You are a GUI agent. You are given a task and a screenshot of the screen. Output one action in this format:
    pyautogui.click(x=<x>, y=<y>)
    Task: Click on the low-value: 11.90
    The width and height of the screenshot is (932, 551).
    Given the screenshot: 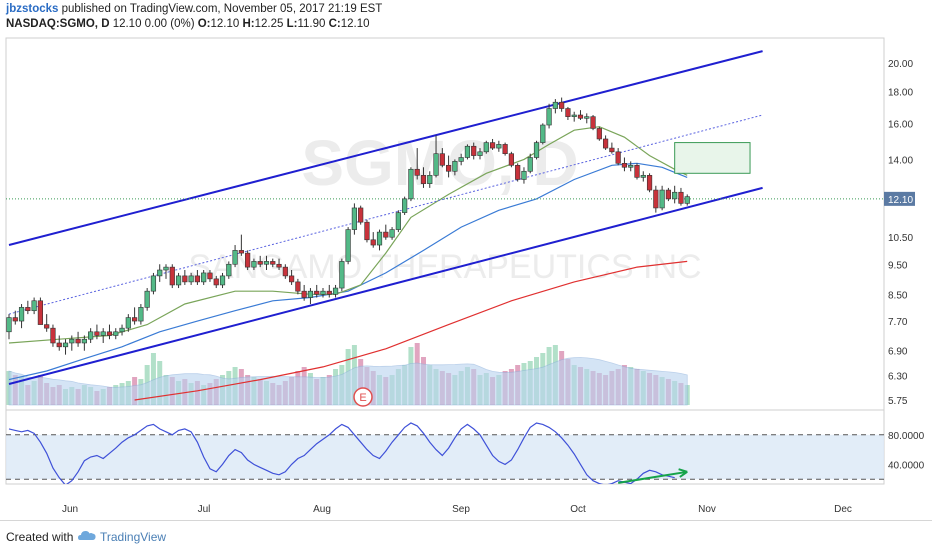 What is the action you would take?
    pyautogui.click(x=311, y=24)
    